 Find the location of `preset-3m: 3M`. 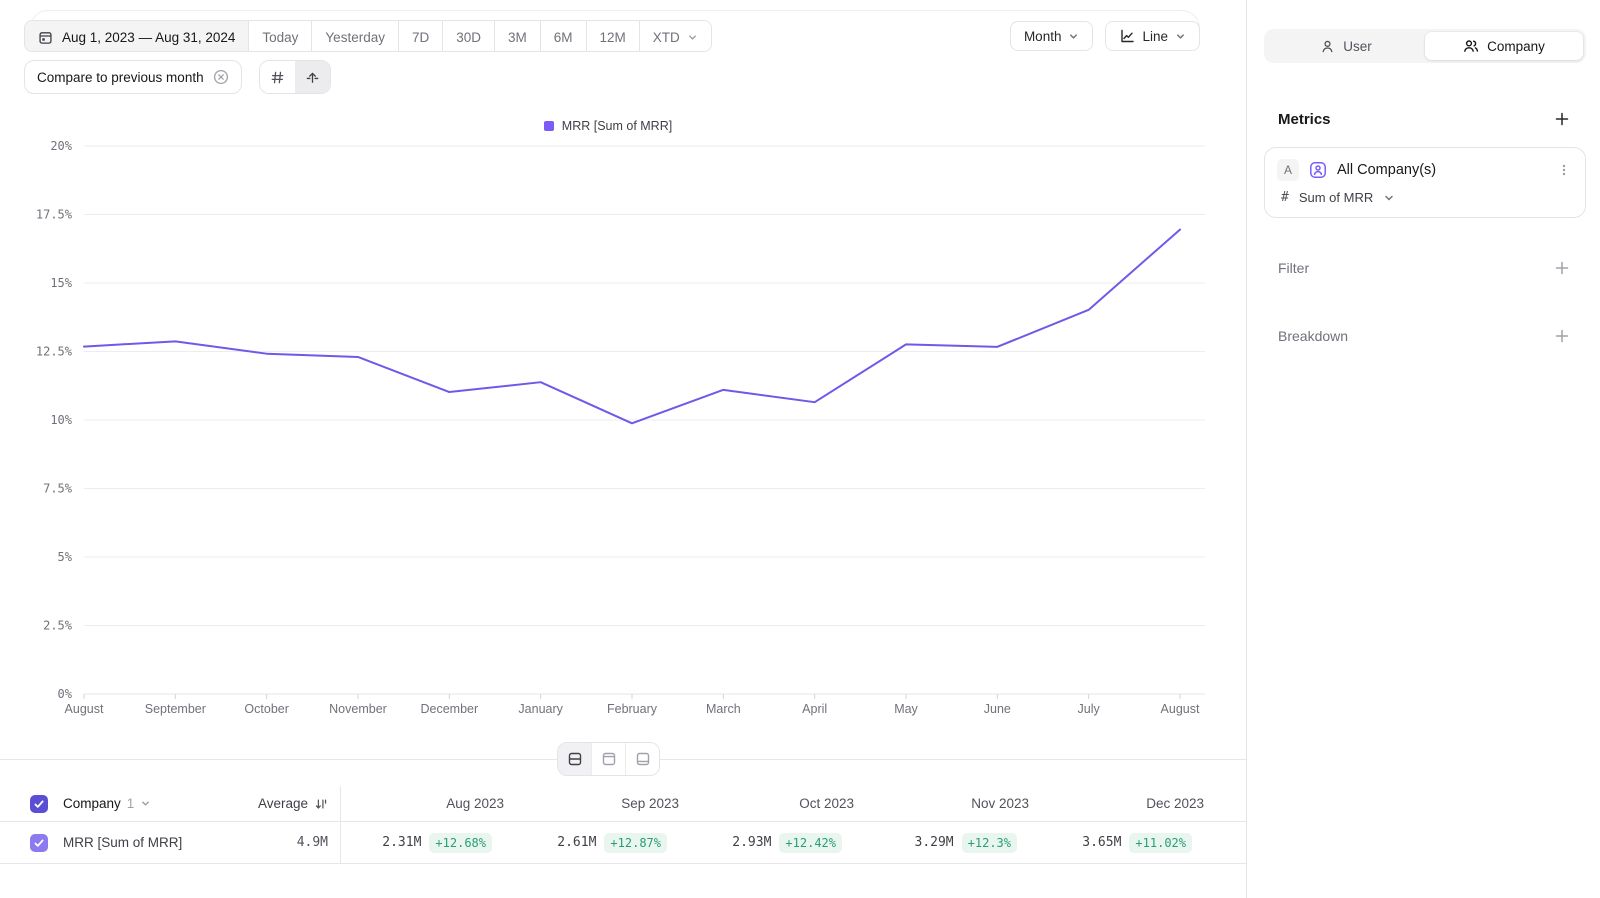

preset-3m: 3M is located at coordinates (517, 36).